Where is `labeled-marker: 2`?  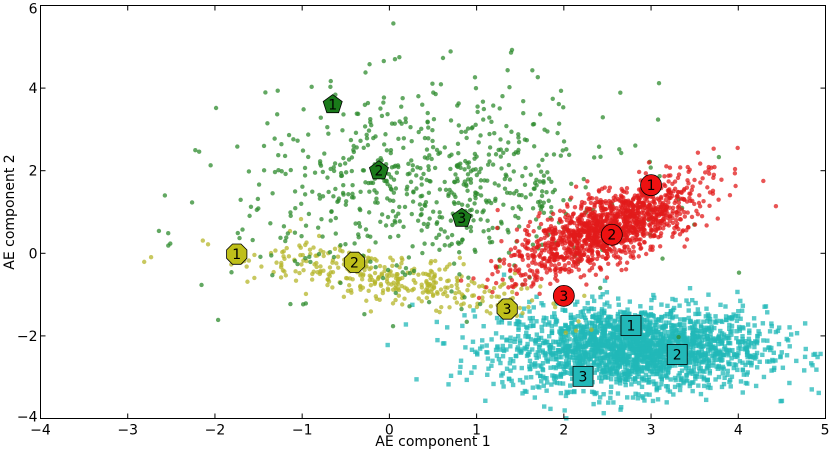
labeled-marker: 2 is located at coordinates (677, 354).